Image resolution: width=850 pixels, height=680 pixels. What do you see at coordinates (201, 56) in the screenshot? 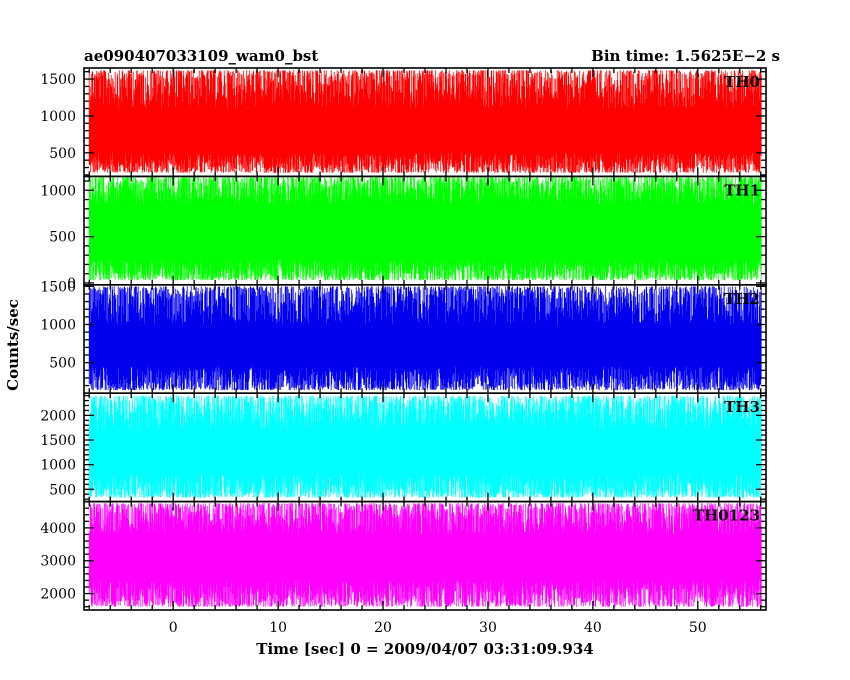
I see `plot-title: ae090407033109_wam0_bst` at bounding box center [201, 56].